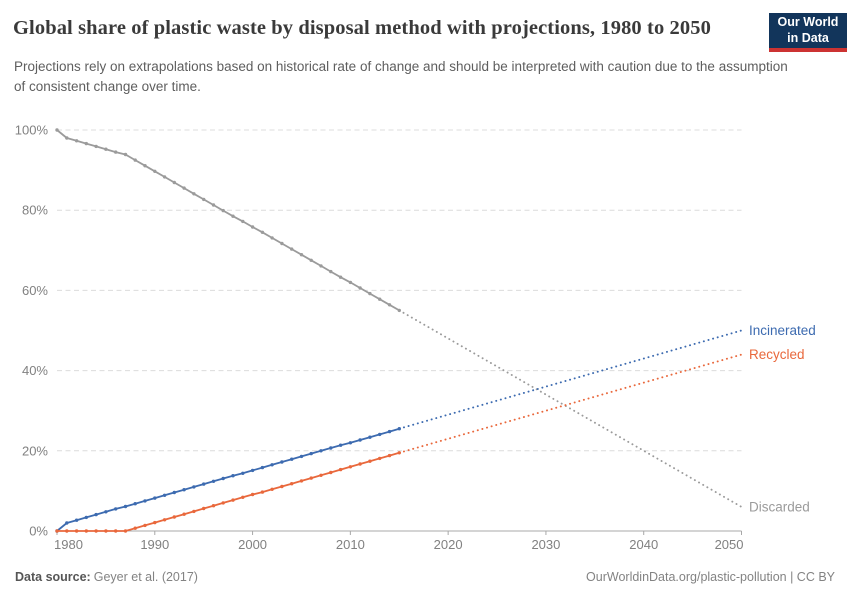  What do you see at coordinates (729, 544) in the screenshot?
I see `x-tick-label: 2050` at bounding box center [729, 544].